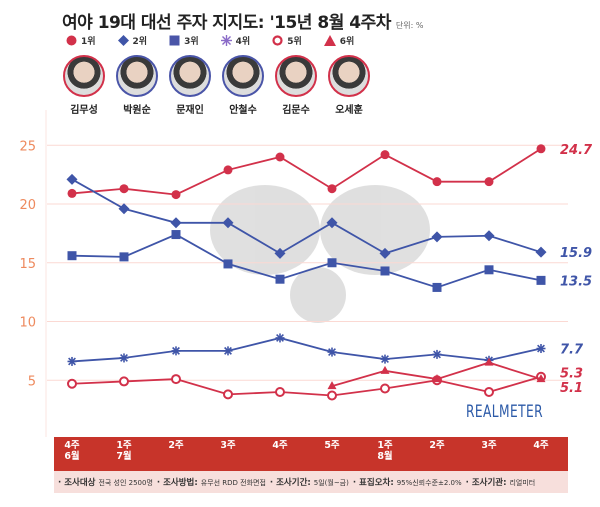 The width and height of the screenshot is (600, 507). I want to click on watermark-emblem, so click(320, 254).